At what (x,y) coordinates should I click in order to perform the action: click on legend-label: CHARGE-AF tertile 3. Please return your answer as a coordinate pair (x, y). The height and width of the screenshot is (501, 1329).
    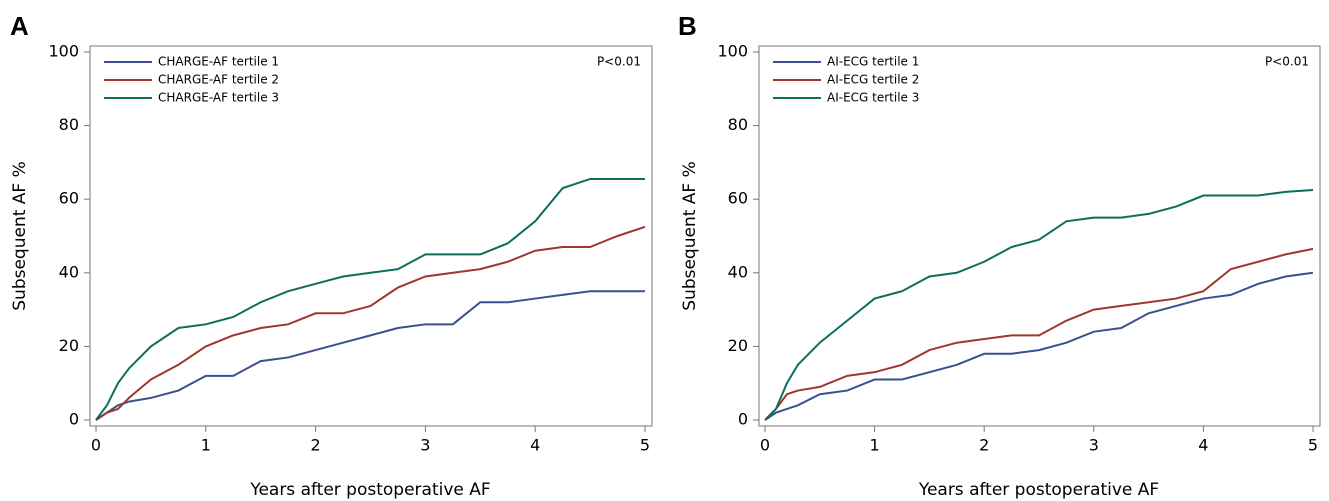
    Looking at the image, I should click on (218, 98).